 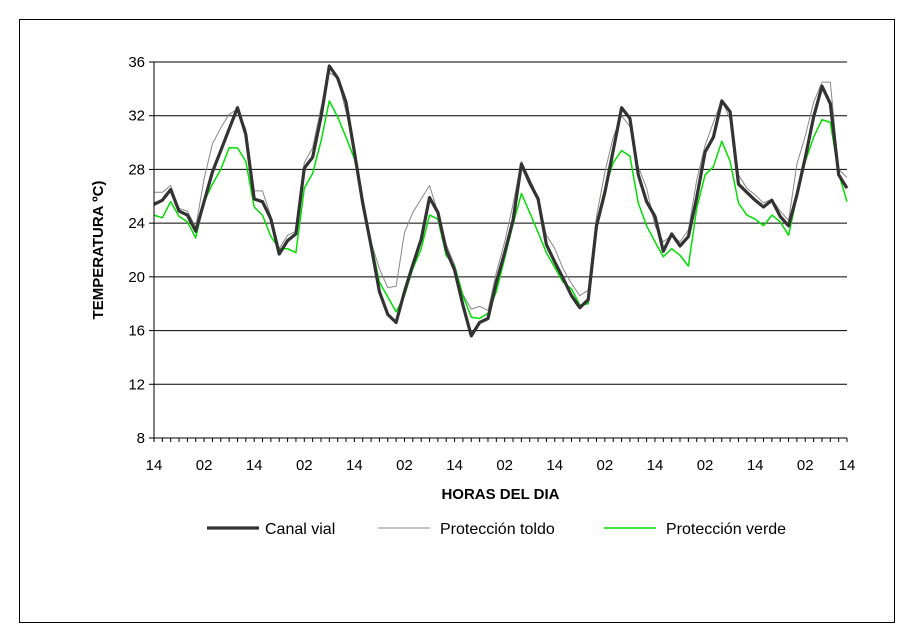 What do you see at coordinates (136, 116) in the screenshot?
I see `y-tick-label: 32` at bounding box center [136, 116].